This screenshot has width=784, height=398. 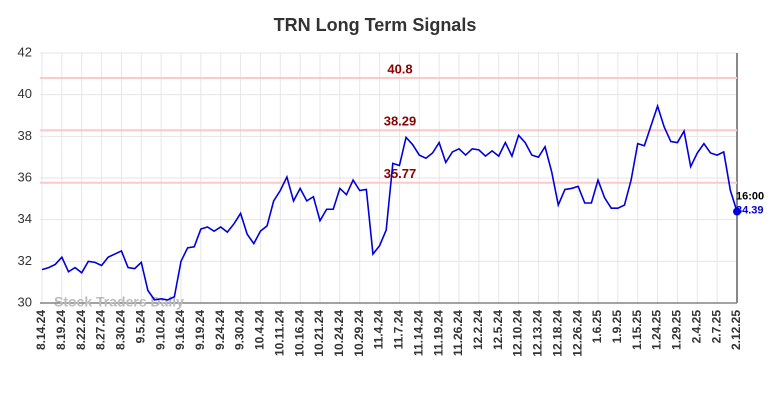 I want to click on x-tick-label: 11.19.24, so click(x=438, y=333).